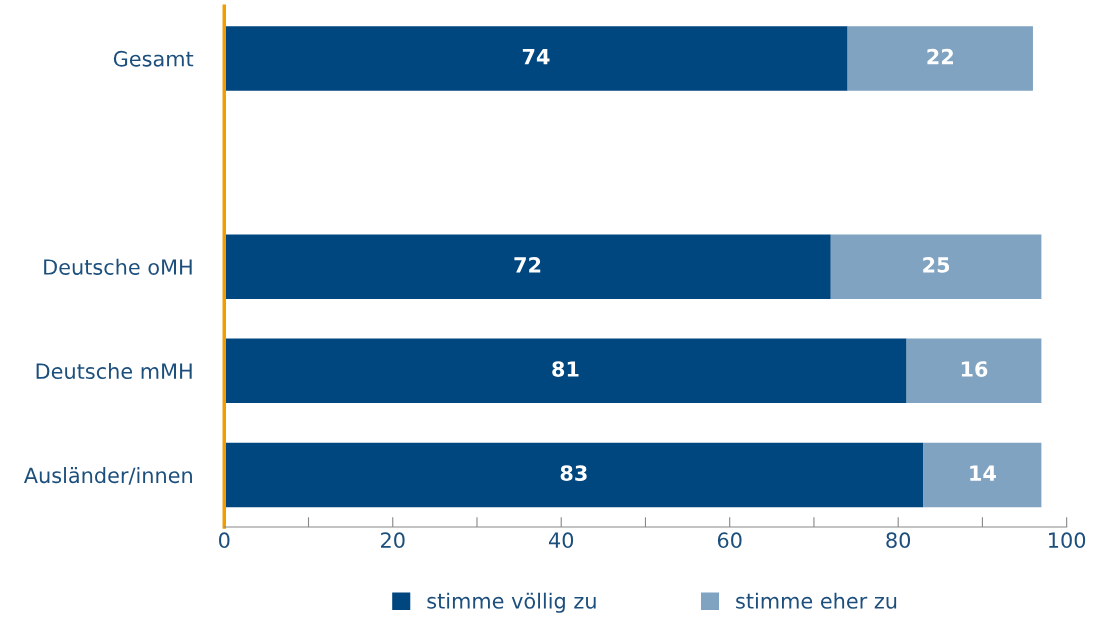  Describe the element at coordinates (114, 371) in the screenshot. I see `y-tick-label: Deutsche mMH` at that location.